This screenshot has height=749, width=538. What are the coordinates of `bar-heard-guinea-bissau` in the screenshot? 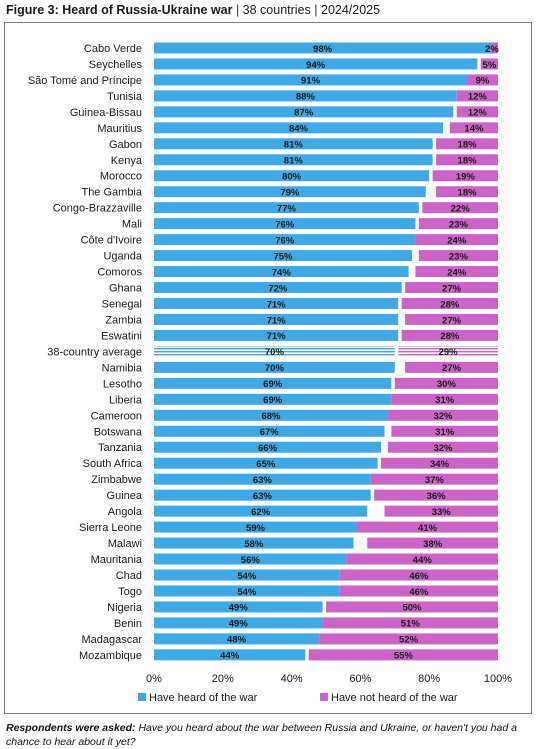 It's located at (304, 112).